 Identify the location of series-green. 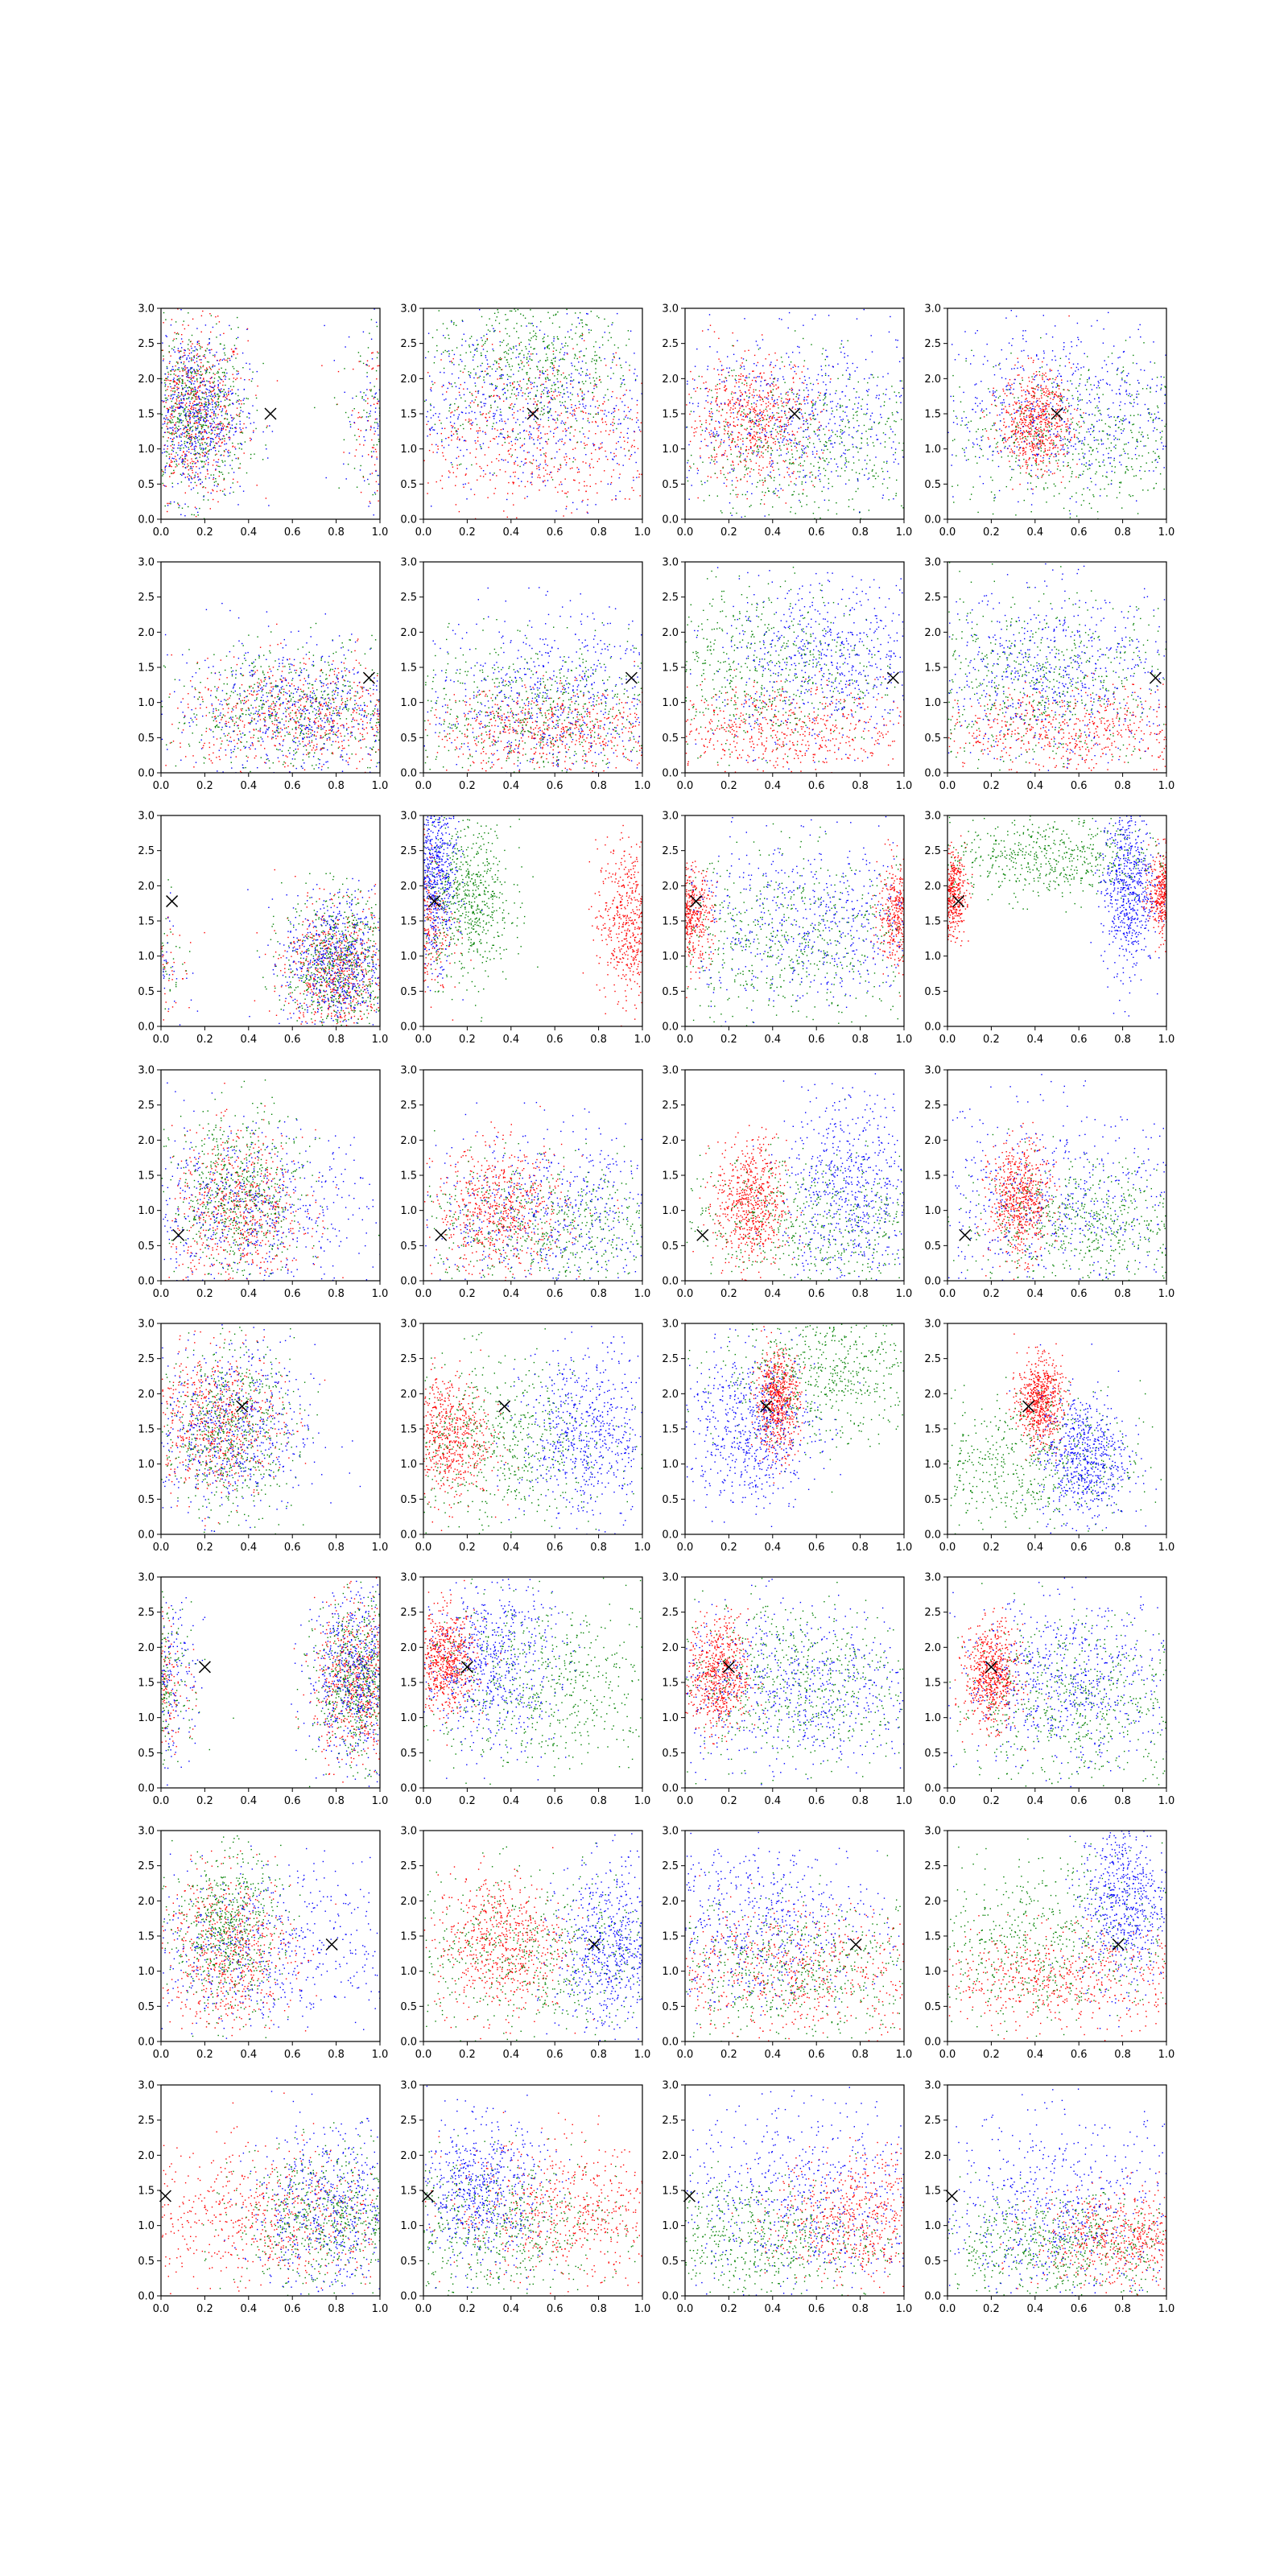
(270, 415).